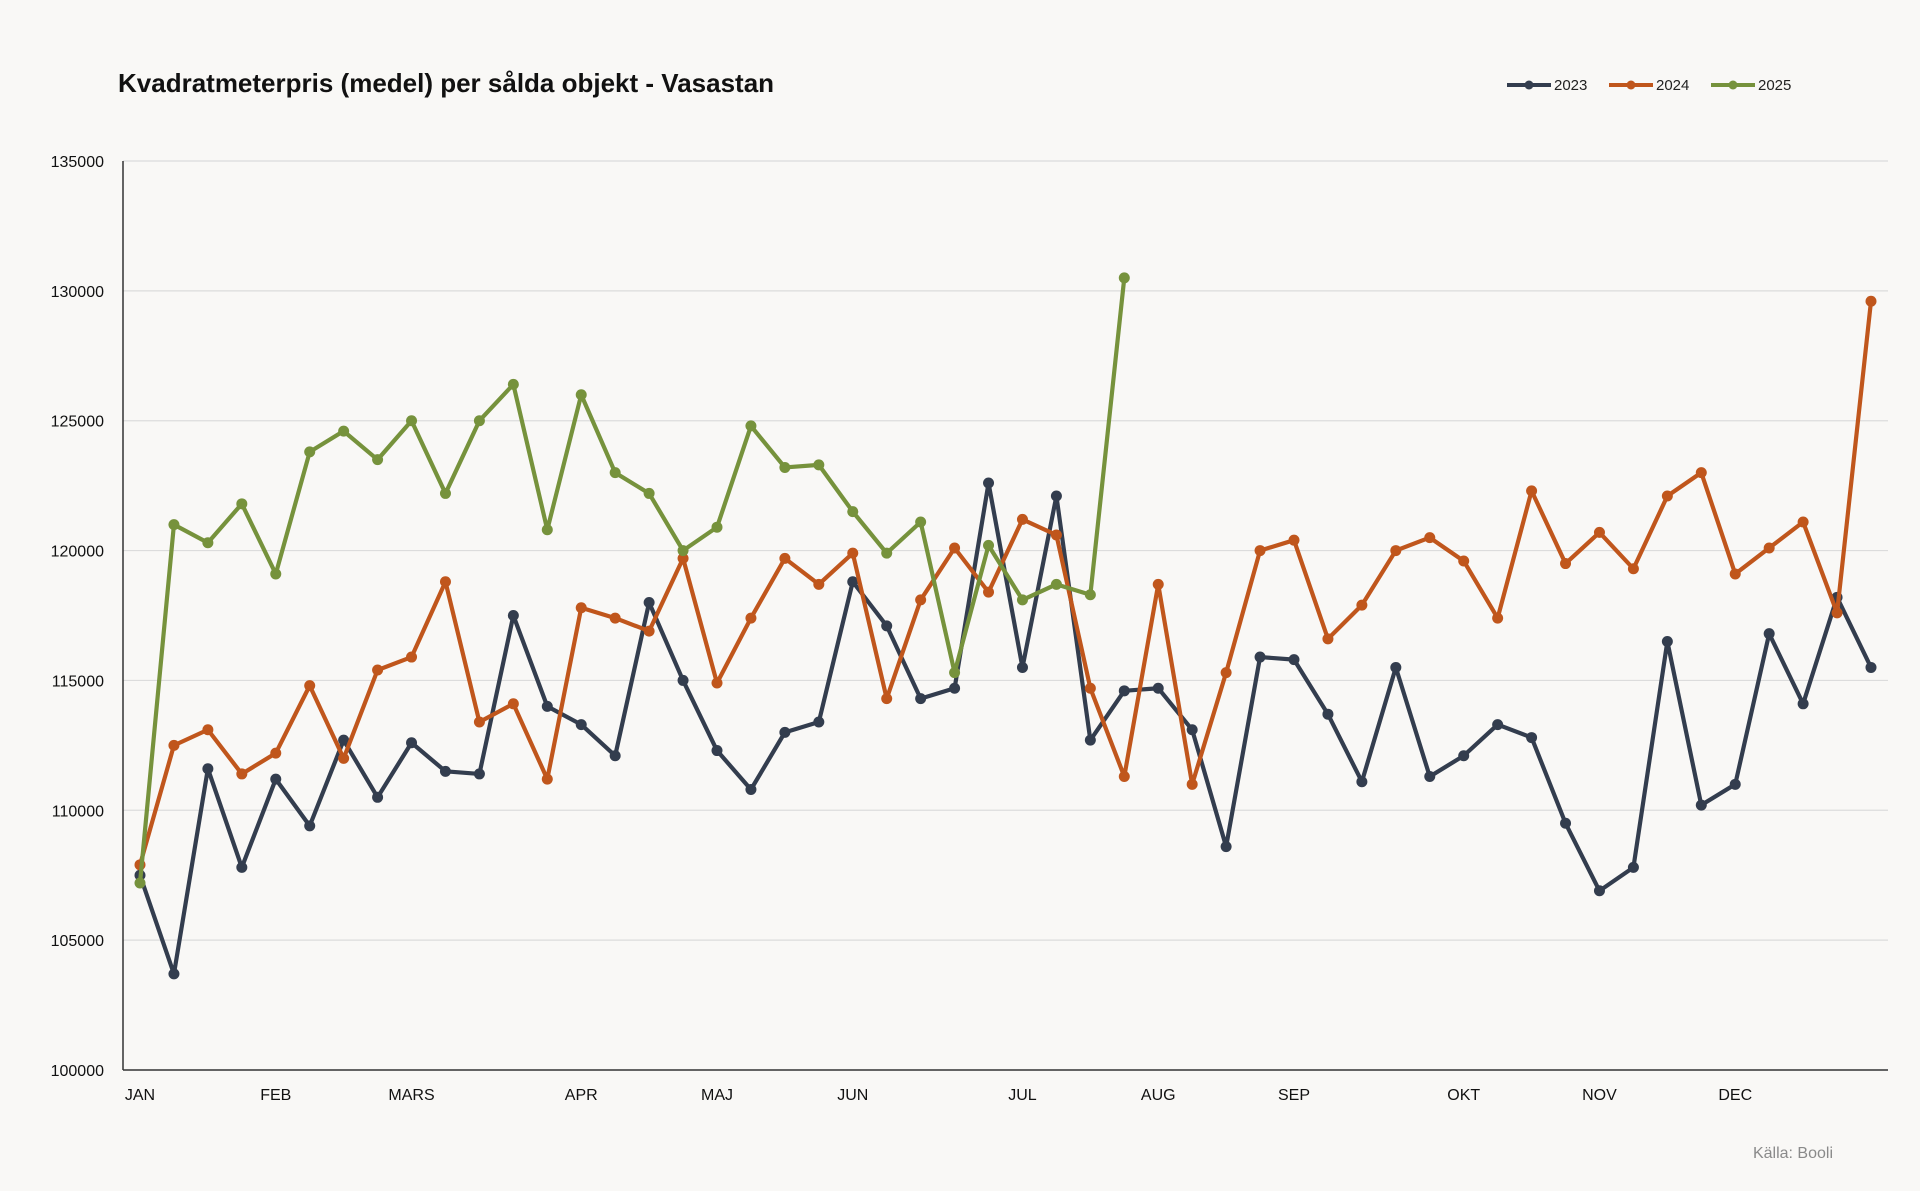  I want to click on legend-item: 2025, so click(1751, 85).